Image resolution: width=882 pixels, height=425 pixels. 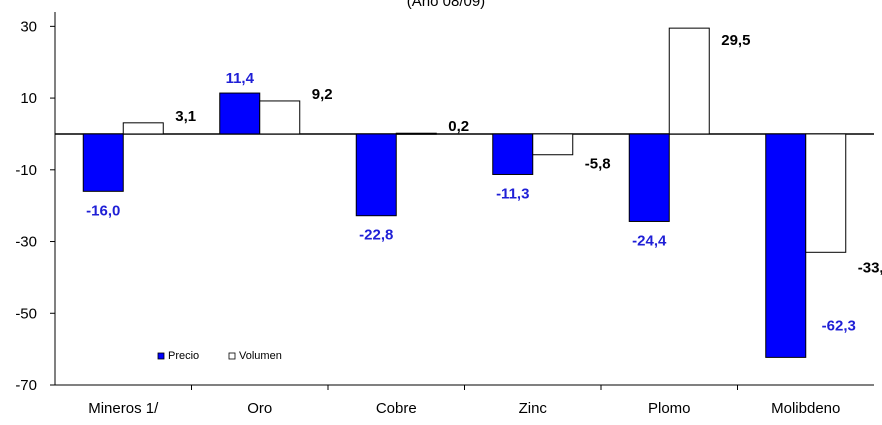 What do you see at coordinates (322, 94) in the screenshot?
I see `data-label-volumen: 9,2` at bounding box center [322, 94].